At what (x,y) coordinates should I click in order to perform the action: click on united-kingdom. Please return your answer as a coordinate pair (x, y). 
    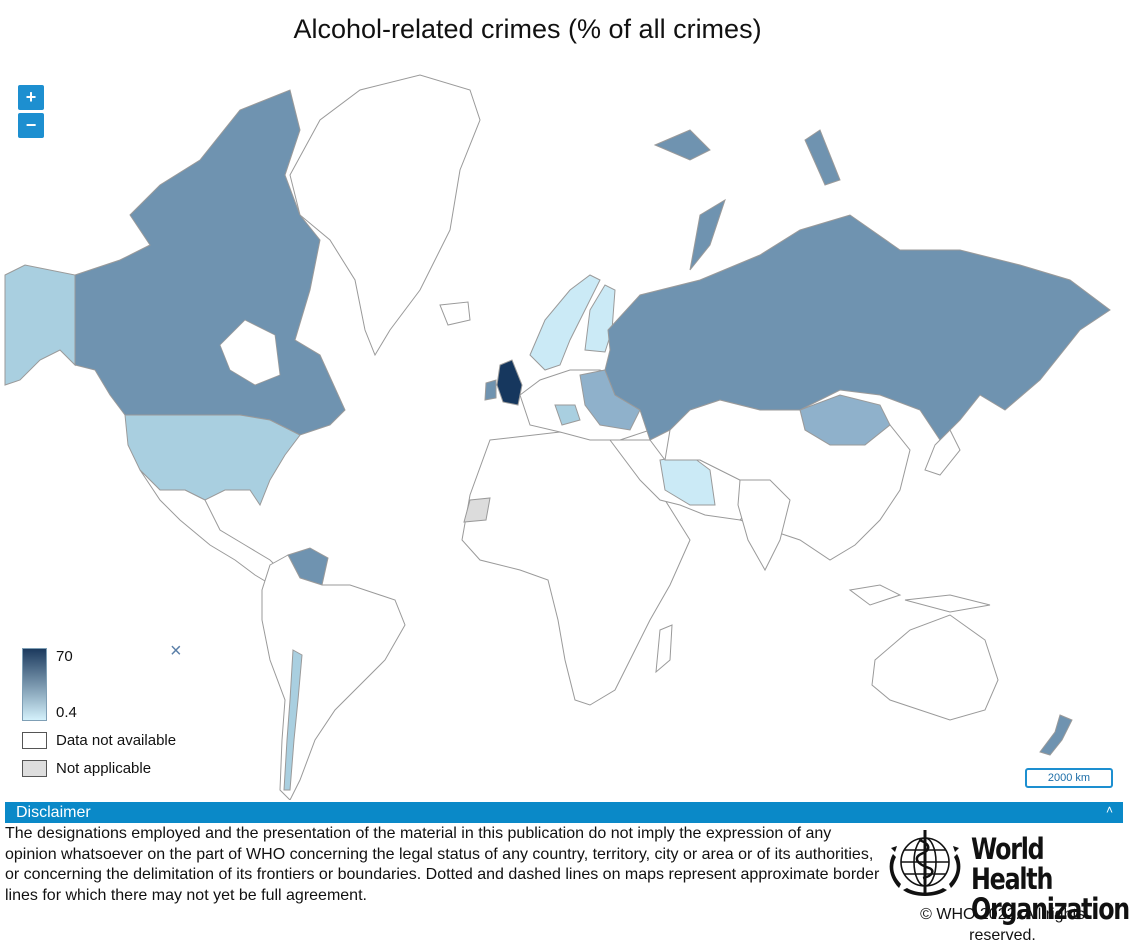
    Looking at the image, I should click on (509, 382).